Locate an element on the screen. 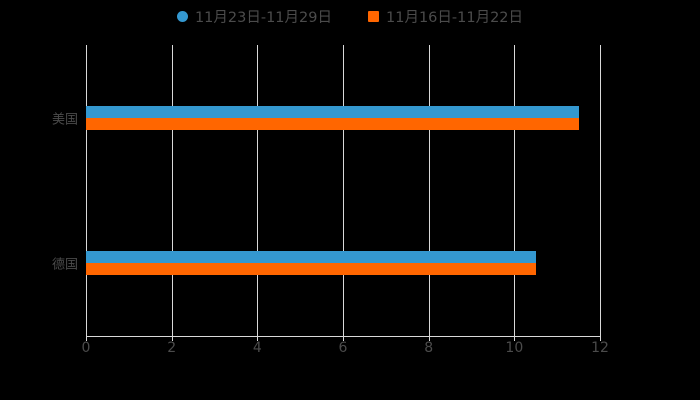 The image size is (700, 400). legend-marker-square-icon is located at coordinates (373, 16).